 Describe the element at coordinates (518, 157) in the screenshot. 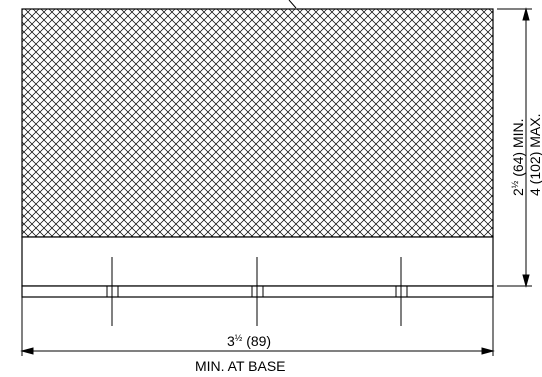

I see `height-dimension-label: 2½ (64) MIN.` at that location.